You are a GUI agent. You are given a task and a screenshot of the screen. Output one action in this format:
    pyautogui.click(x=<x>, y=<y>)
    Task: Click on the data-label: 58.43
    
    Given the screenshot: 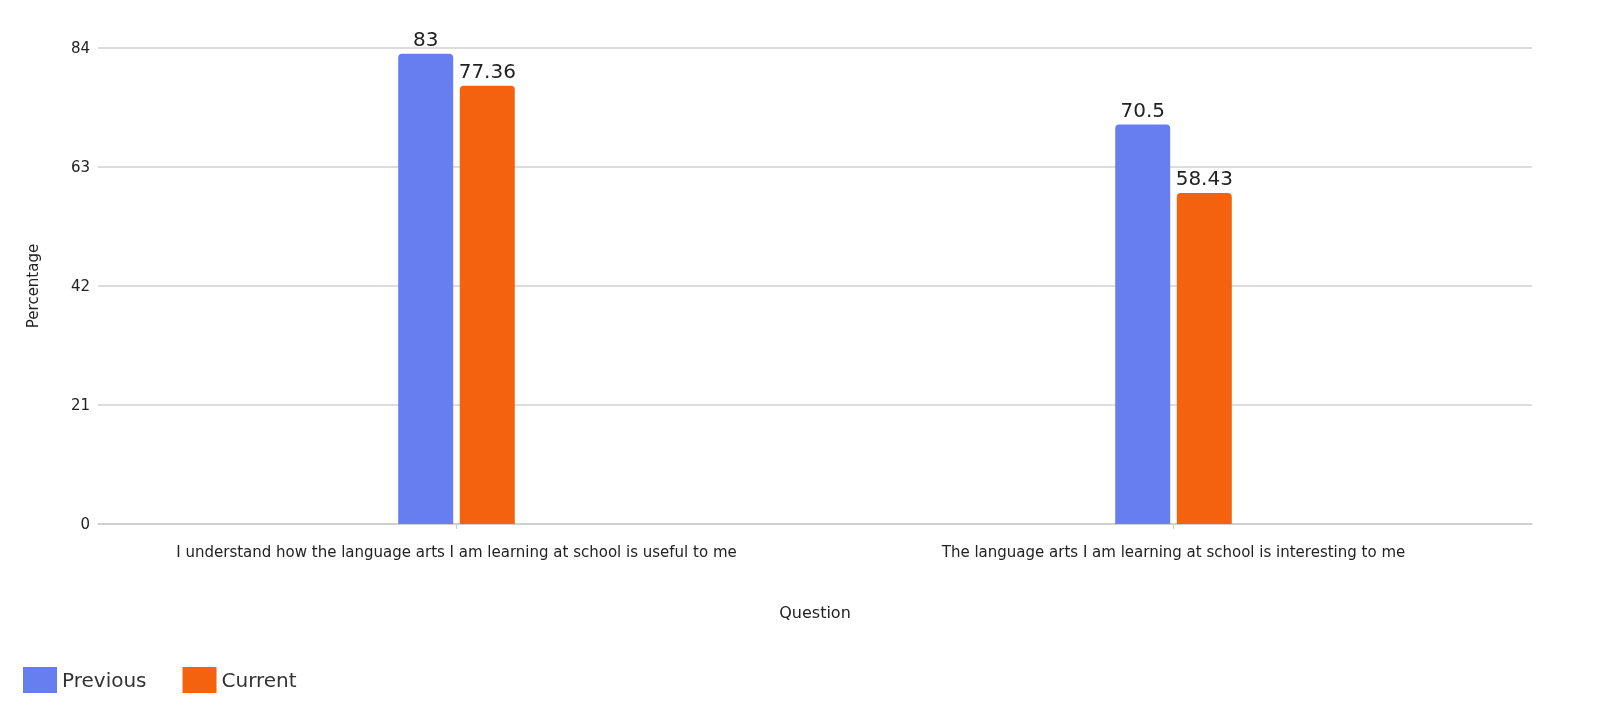 What is the action you would take?
    pyautogui.click(x=1204, y=177)
    